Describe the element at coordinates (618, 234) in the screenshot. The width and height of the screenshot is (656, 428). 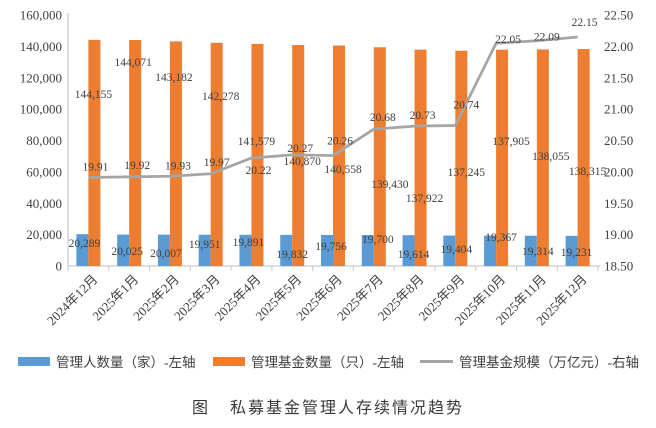
I see `right-axis-tick: 19.00` at that location.